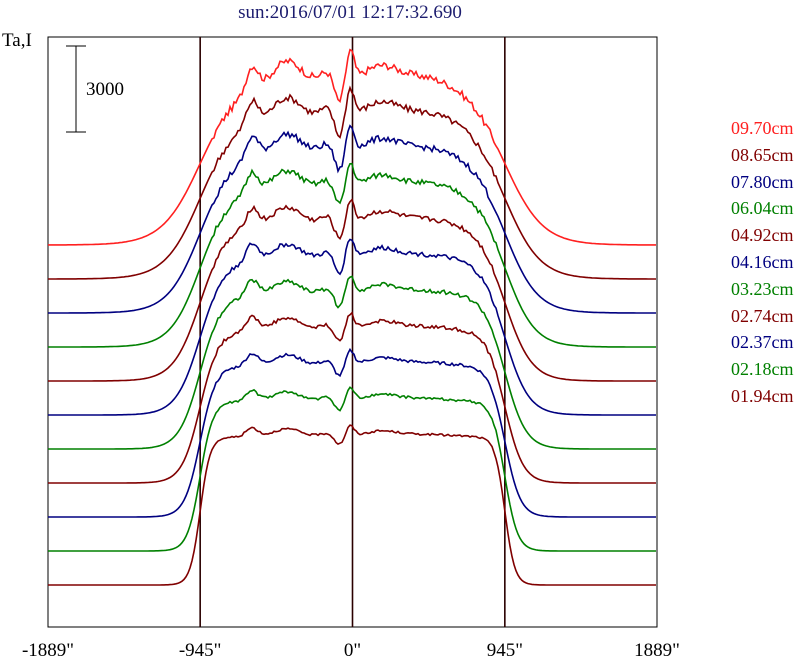 The width and height of the screenshot is (807, 662). I want to click on legend-entry-01.94cm: 01.94cm, so click(762, 396).